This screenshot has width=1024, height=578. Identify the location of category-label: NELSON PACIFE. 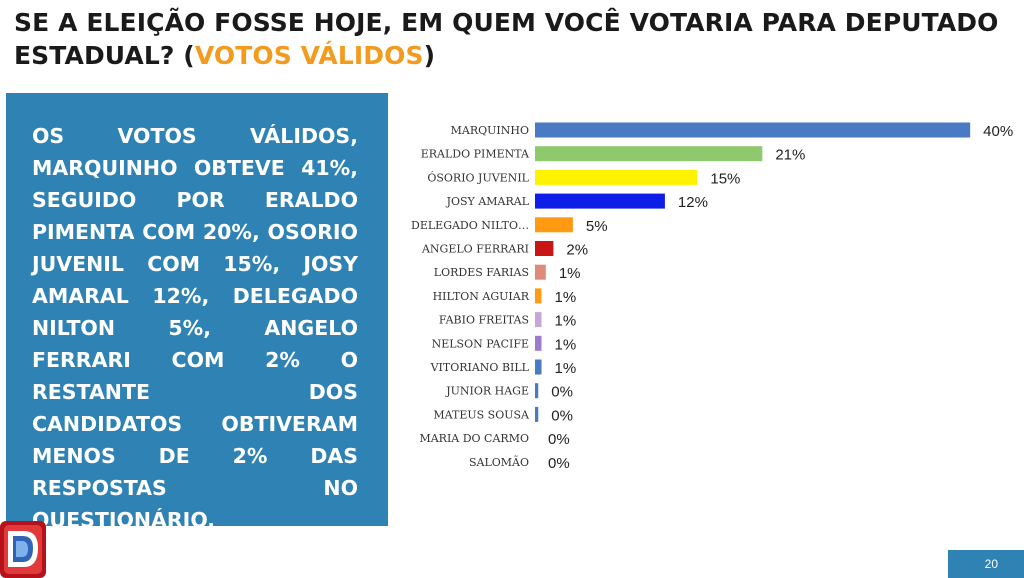
(480, 343).